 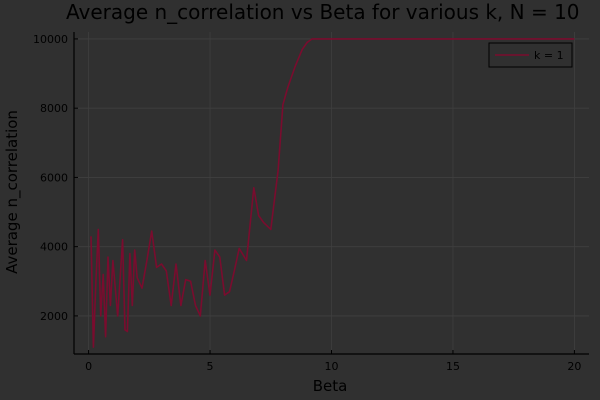 What do you see at coordinates (332, 366) in the screenshot?
I see `x-tick-label: 10` at bounding box center [332, 366].